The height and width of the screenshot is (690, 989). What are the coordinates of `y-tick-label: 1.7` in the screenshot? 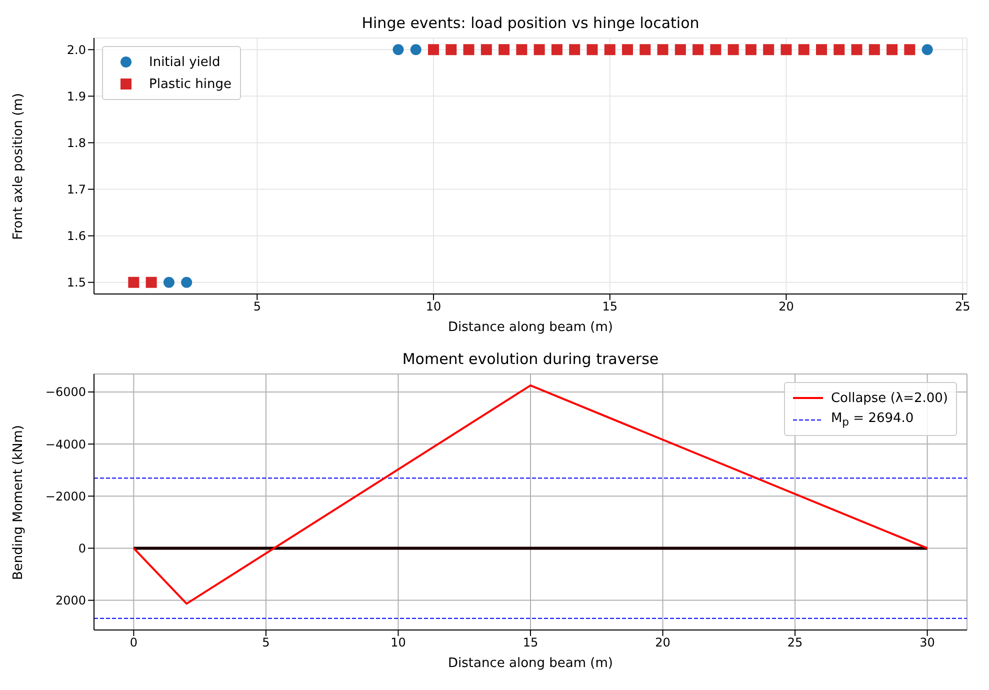 It's located at (76, 189).